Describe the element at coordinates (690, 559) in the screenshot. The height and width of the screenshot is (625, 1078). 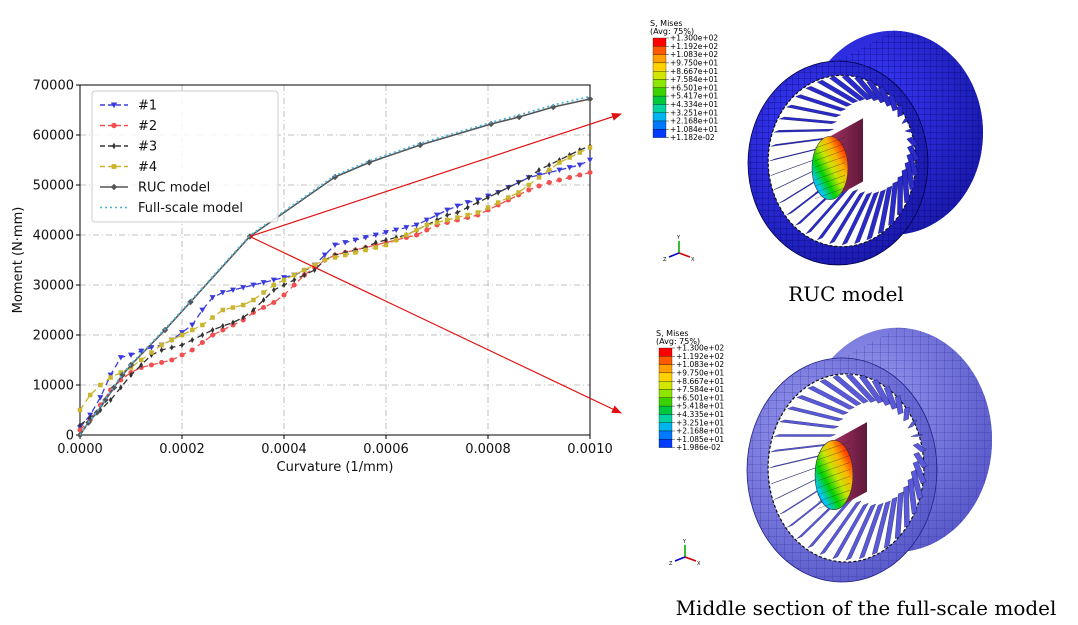
I see `triad-x-axis` at that location.